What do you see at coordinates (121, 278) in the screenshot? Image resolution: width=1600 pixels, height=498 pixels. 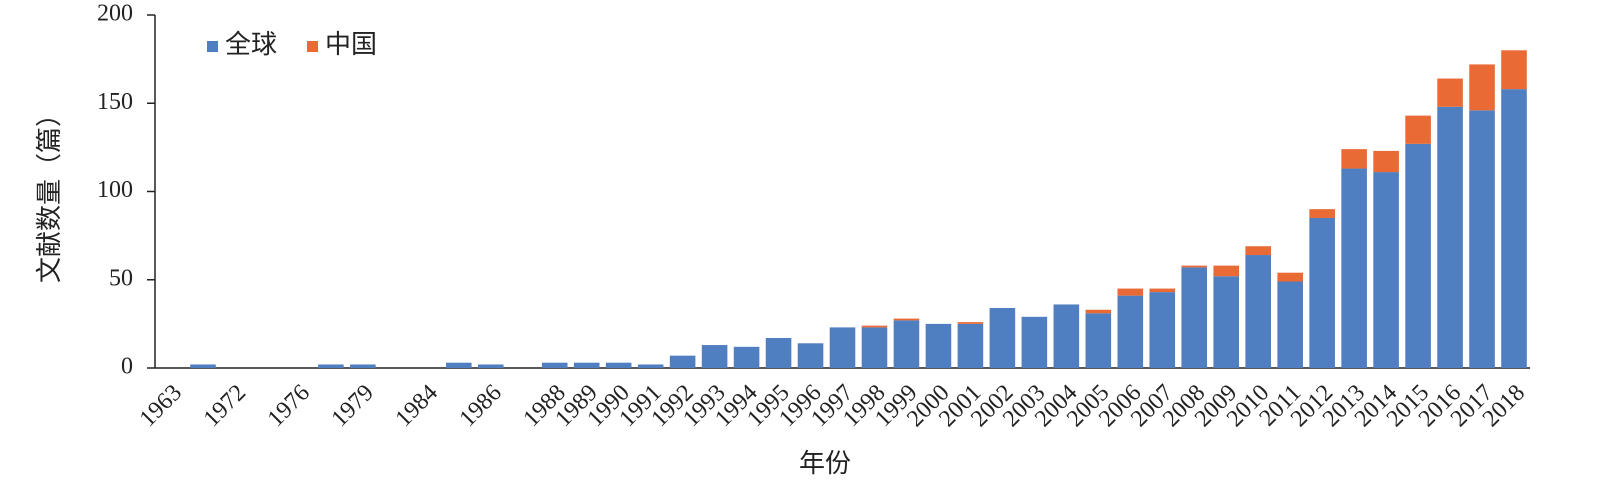 I see `y-tick-label: 50` at bounding box center [121, 278].